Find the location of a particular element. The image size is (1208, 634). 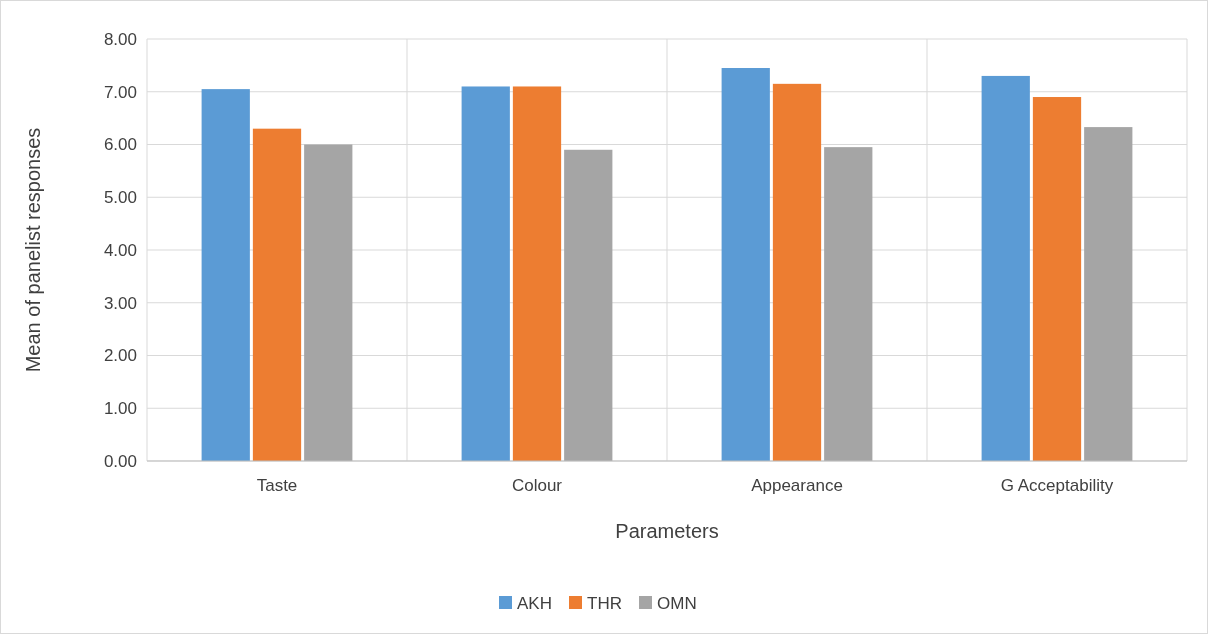

legend-label: AKH is located at coordinates (534, 603).